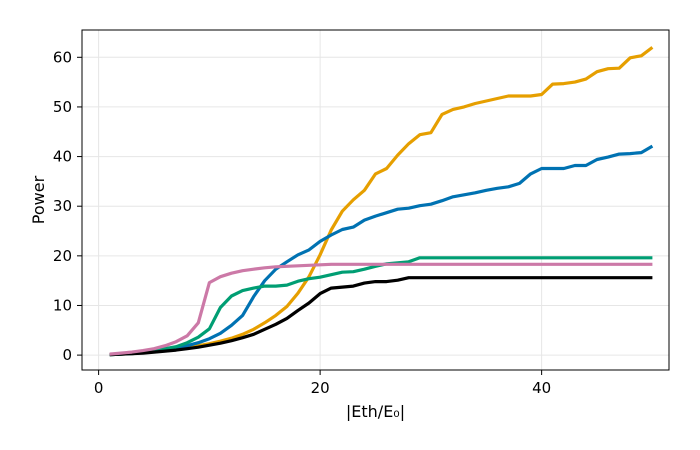 The width and height of the screenshot is (700, 450). What do you see at coordinates (62, 107) in the screenshot?
I see `y-tick-label: 50` at bounding box center [62, 107].